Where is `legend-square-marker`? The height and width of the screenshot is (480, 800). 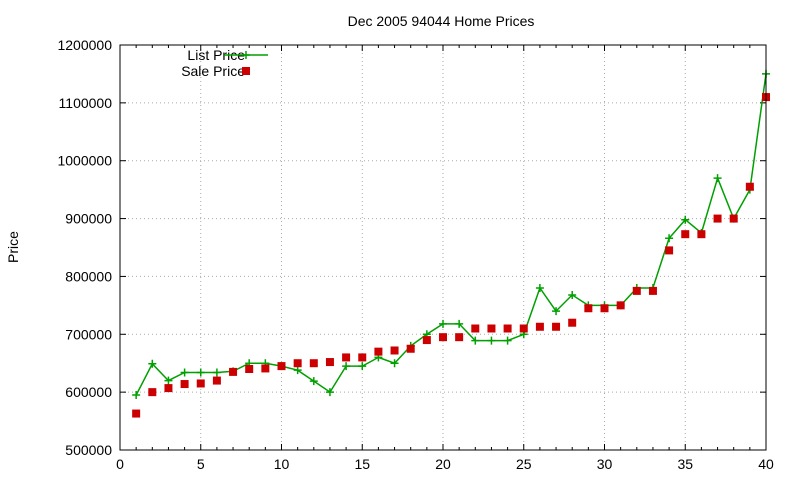
legend-square-marker is located at coordinates (246, 71).